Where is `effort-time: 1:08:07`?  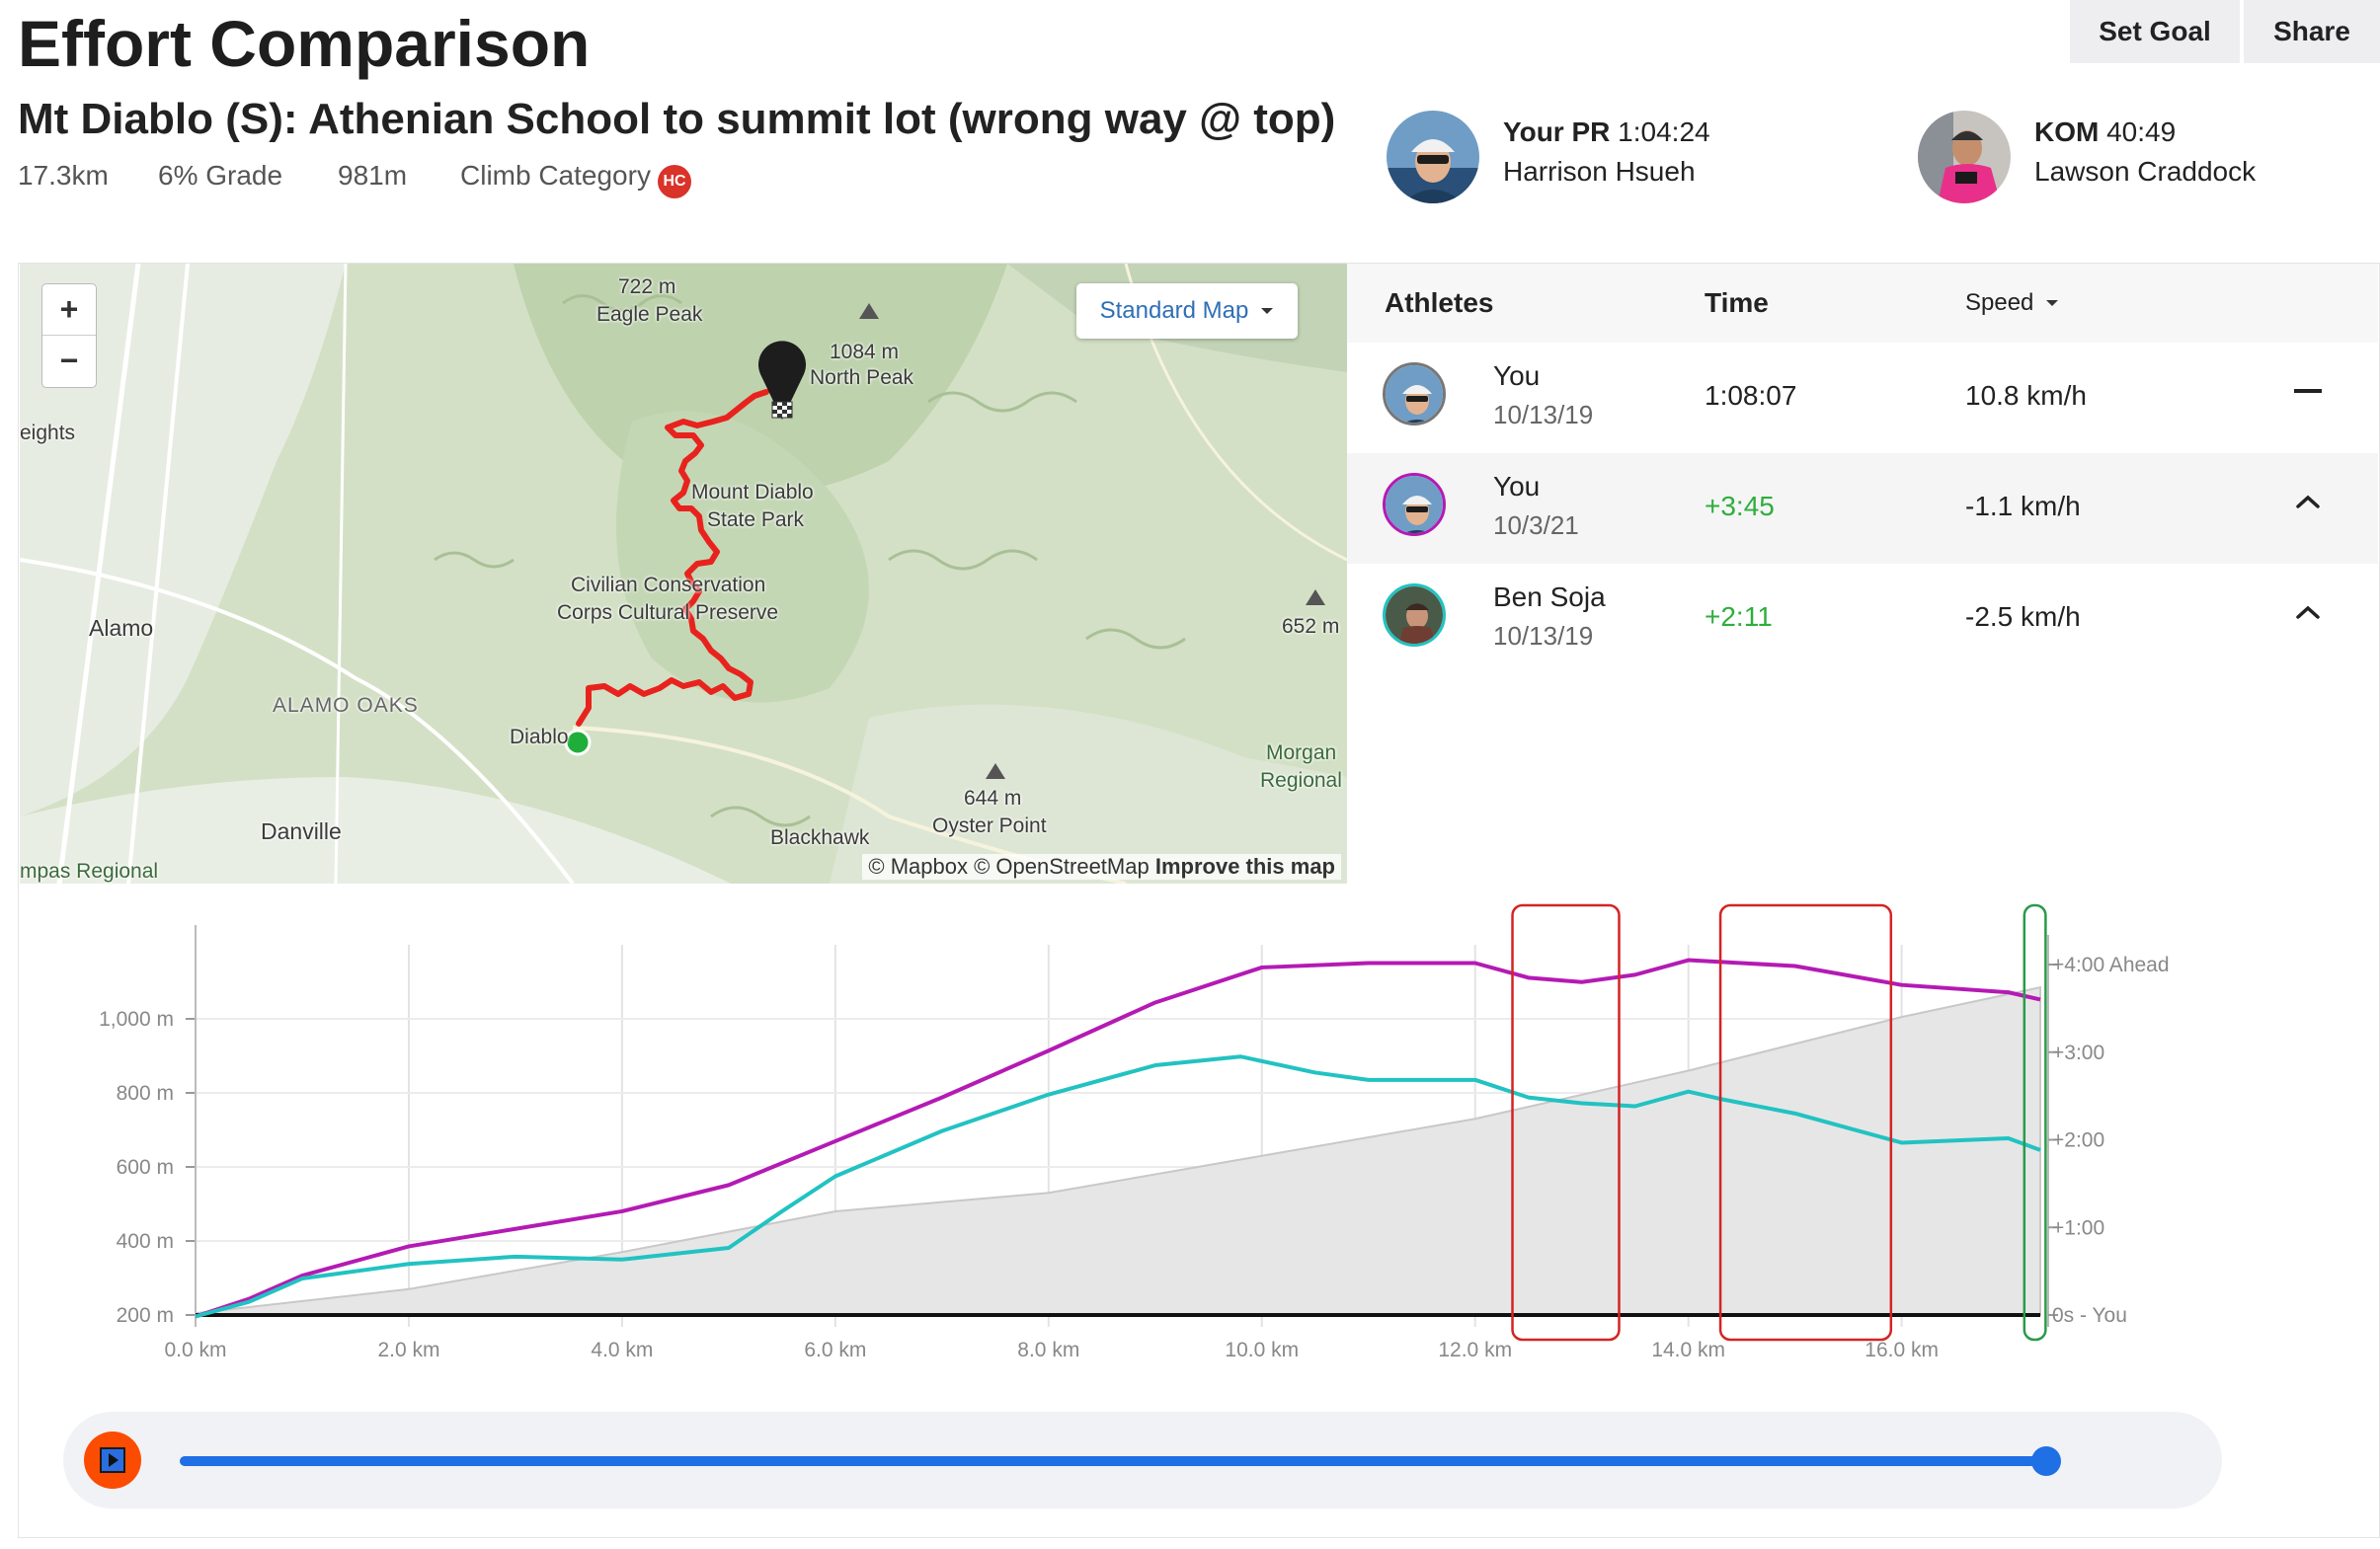 effort-time: 1:08:07 is located at coordinates (1751, 395).